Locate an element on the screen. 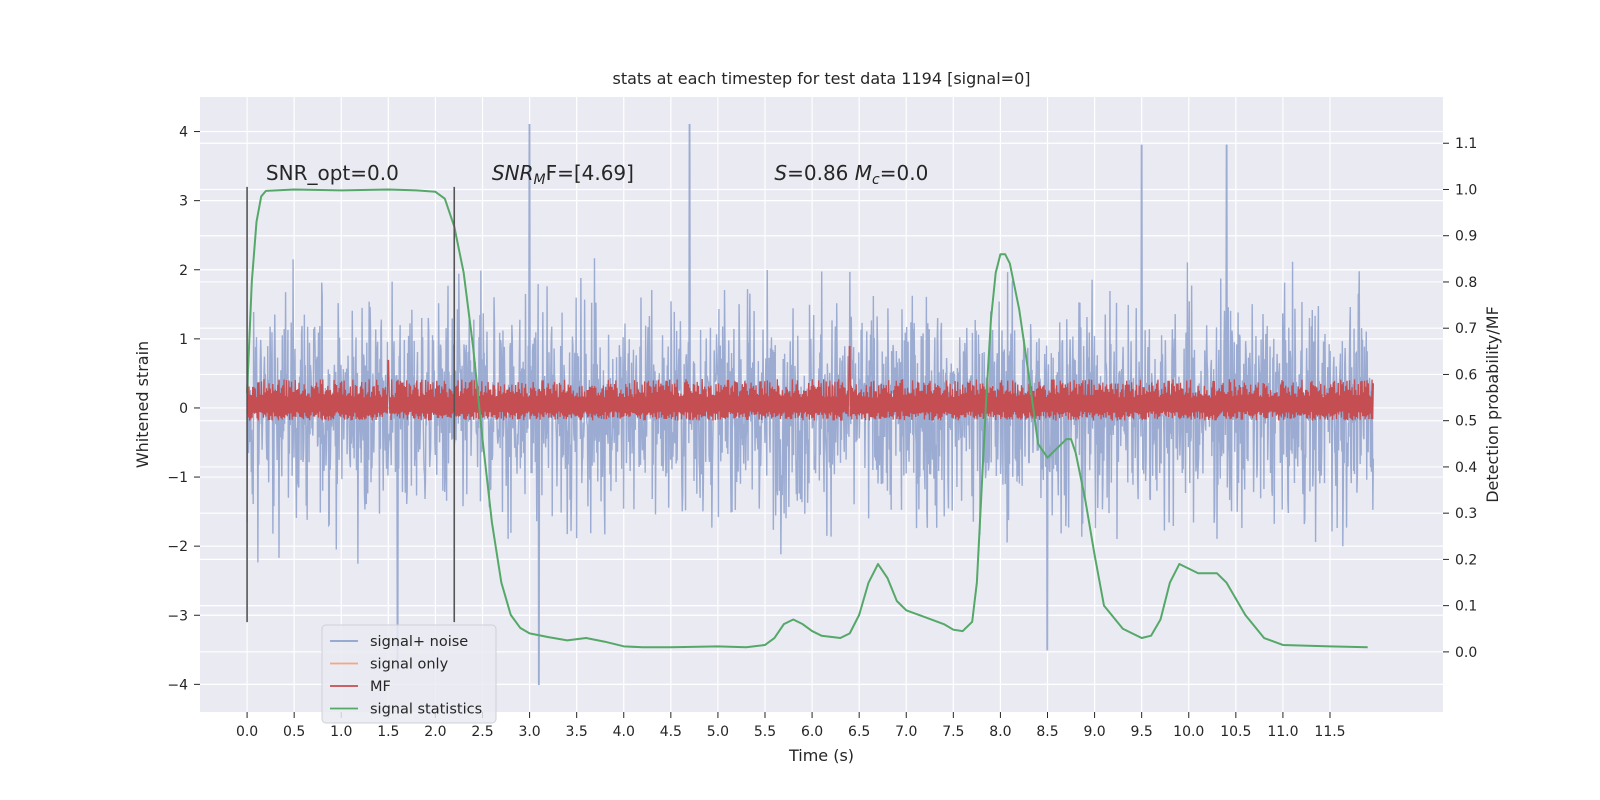 The height and width of the screenshot is (800, 1600). x-tick-label: 1.5 is located at coordinates (388, 732).